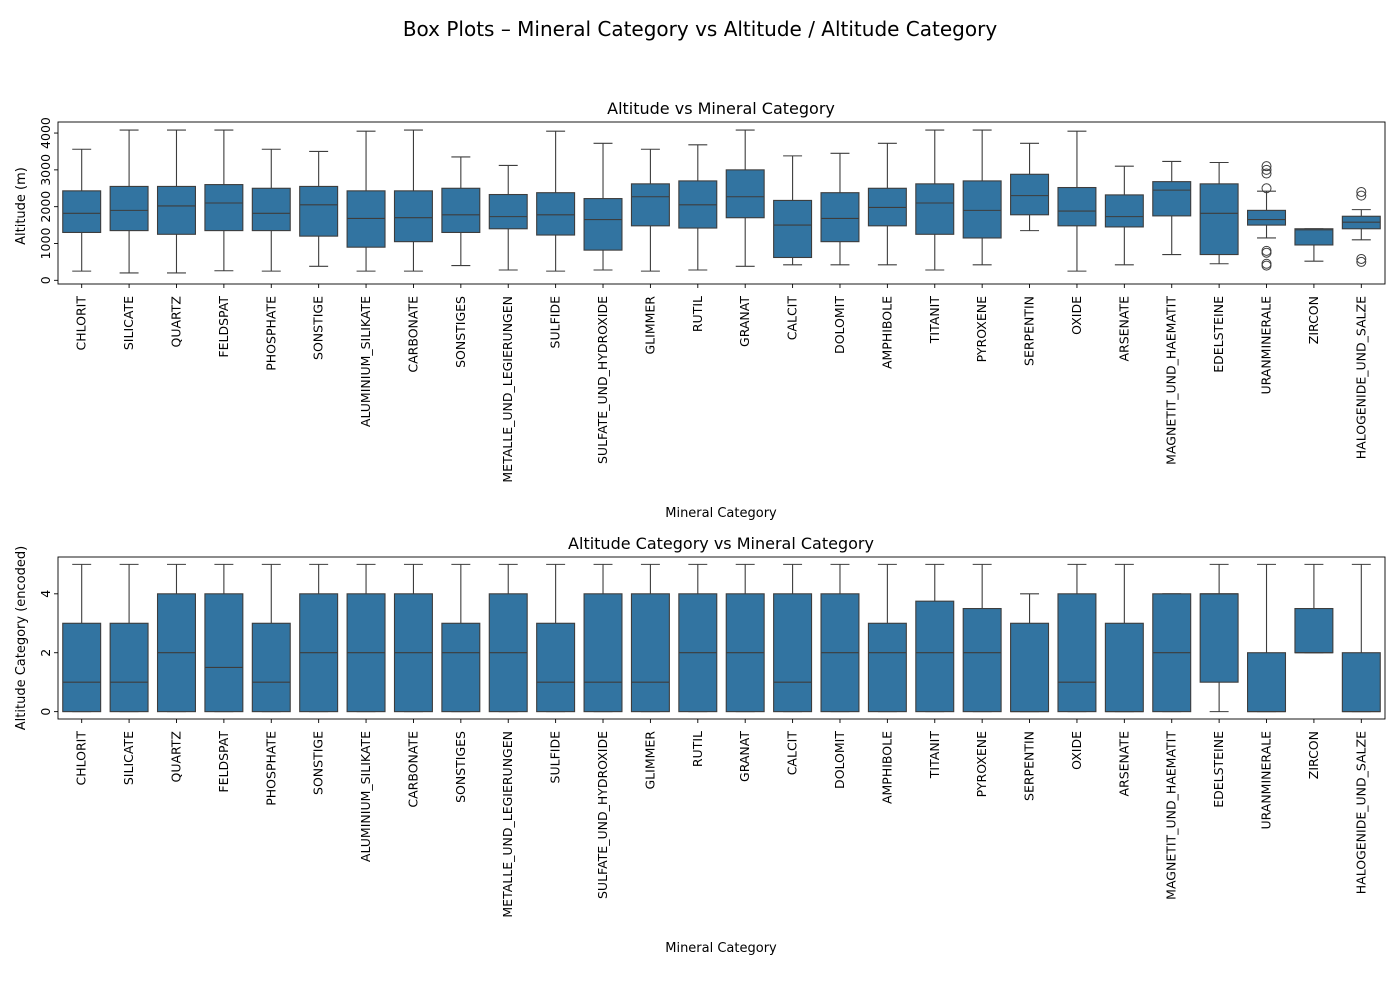  I want to click on x-tick-label: GRANAT, so click(744, 756).